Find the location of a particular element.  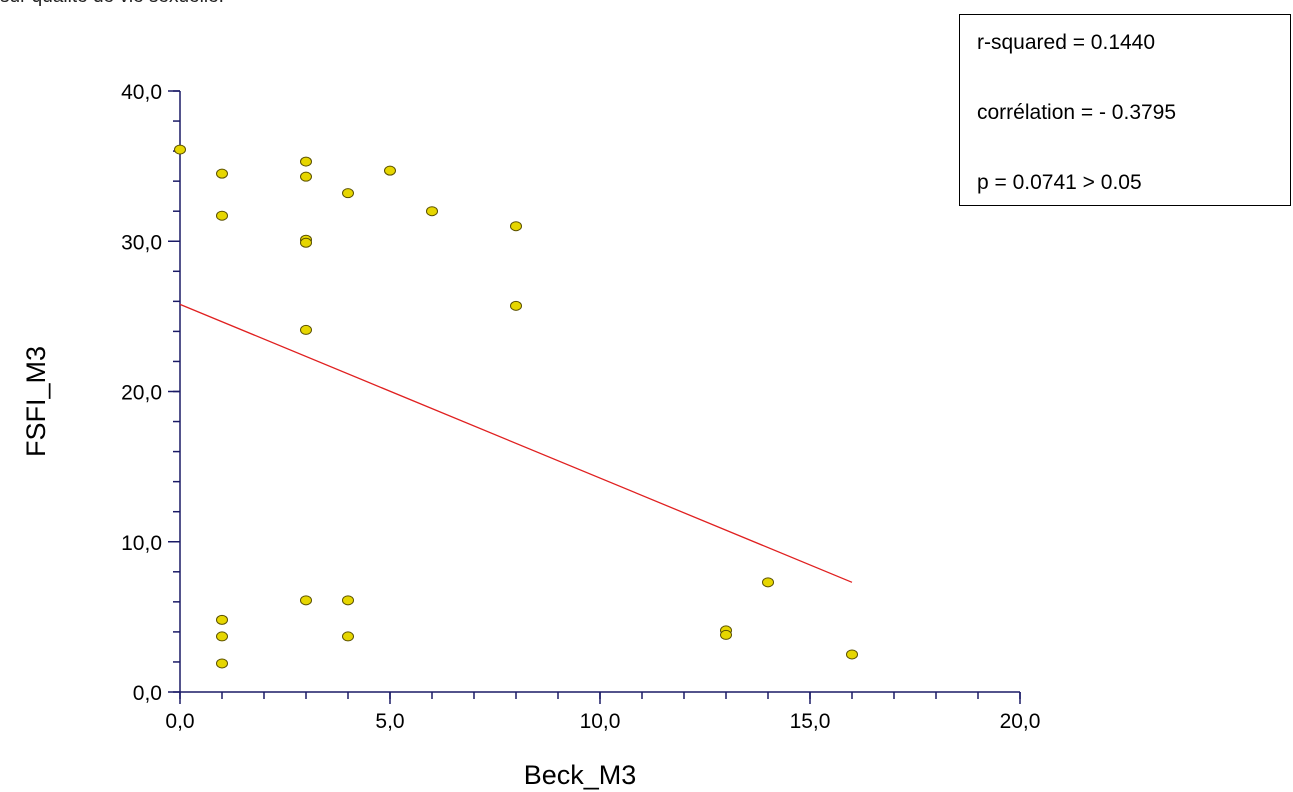

header-text-fragment: sur qualité de vie sexuelle. is located at coordinates (112, 4).